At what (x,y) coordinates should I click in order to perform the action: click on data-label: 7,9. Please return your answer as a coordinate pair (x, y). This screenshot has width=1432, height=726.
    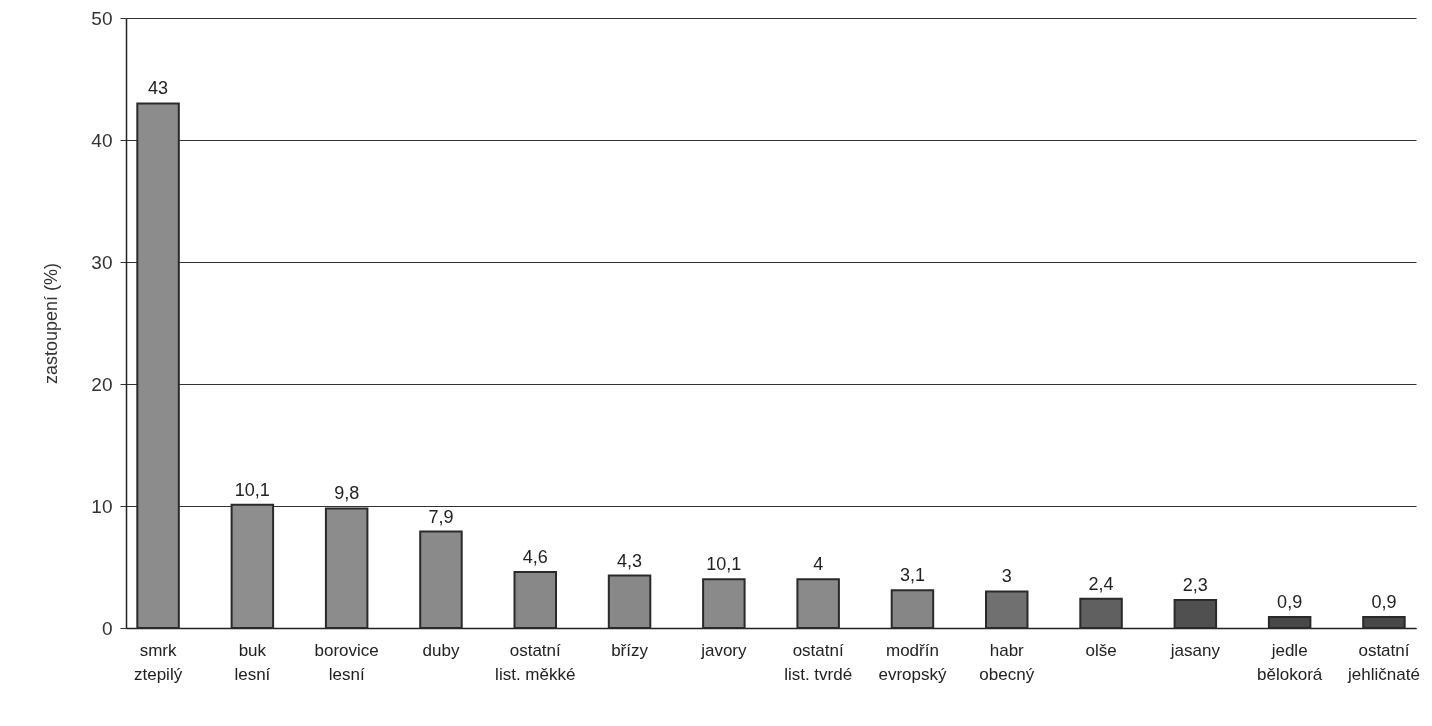
    Looking at the image, I should click on (441, 516).